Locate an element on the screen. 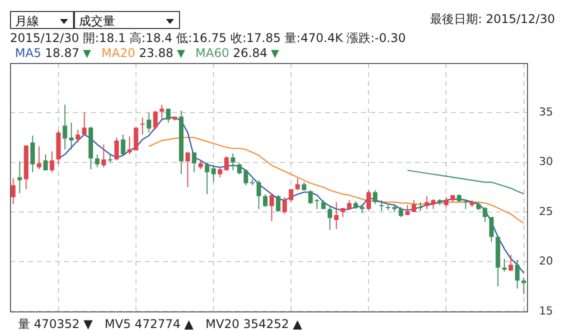 The width and height of the screenshot is (563, 330). text: 18.87 is located at coordinates (62, 53).